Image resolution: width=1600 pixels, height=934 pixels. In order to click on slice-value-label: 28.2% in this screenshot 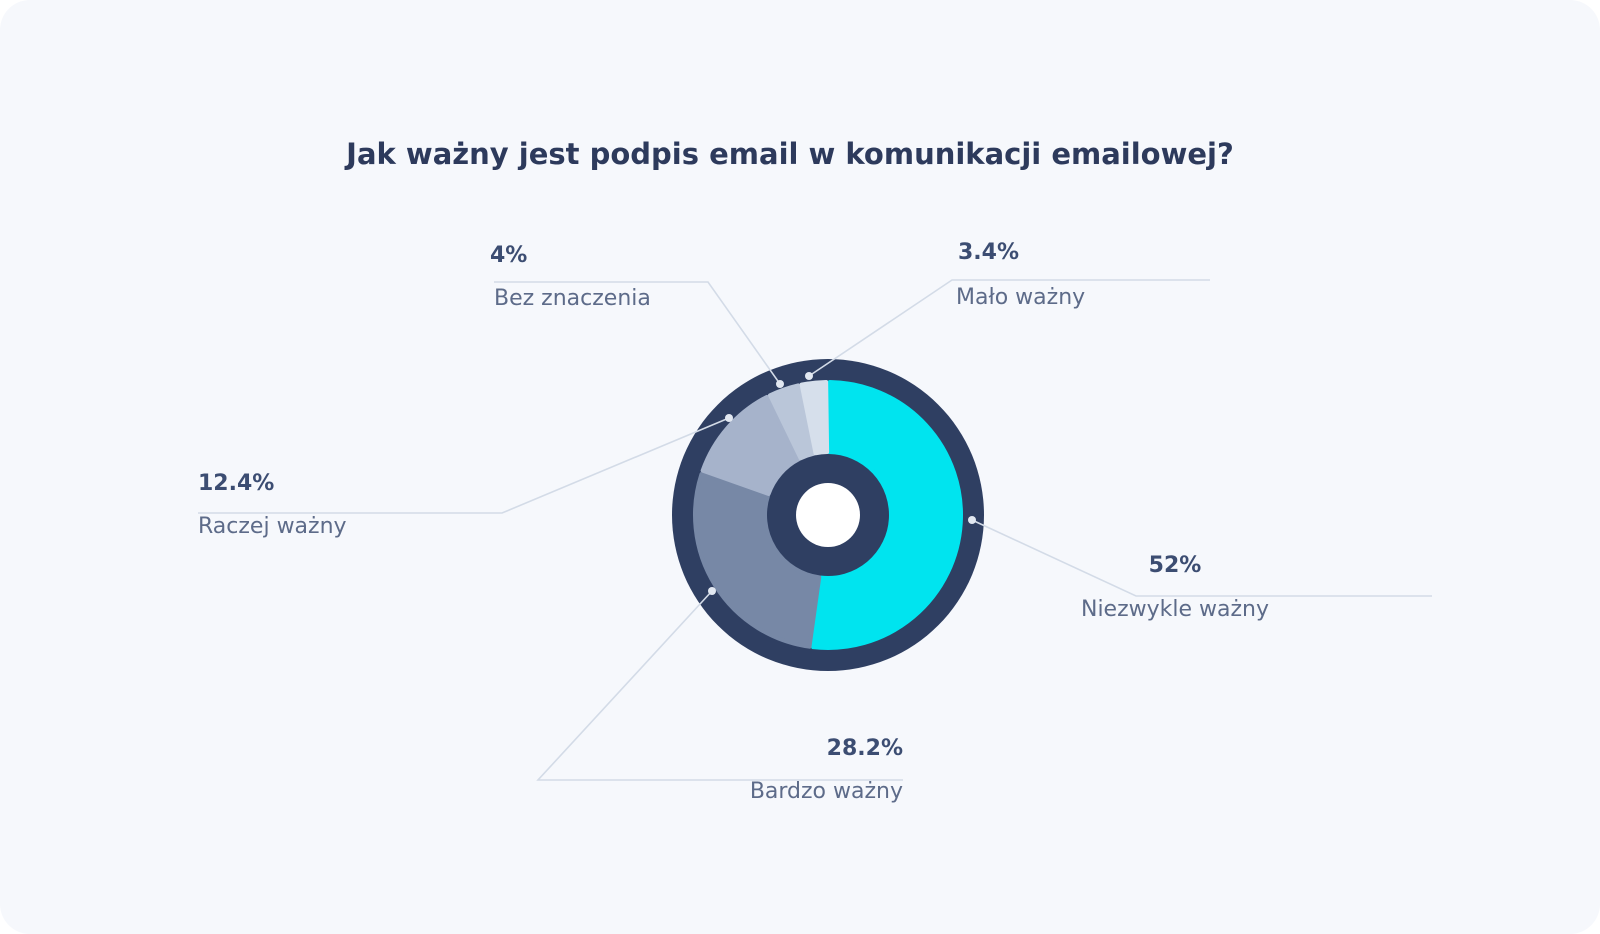, I will do `click(865, 748)`.